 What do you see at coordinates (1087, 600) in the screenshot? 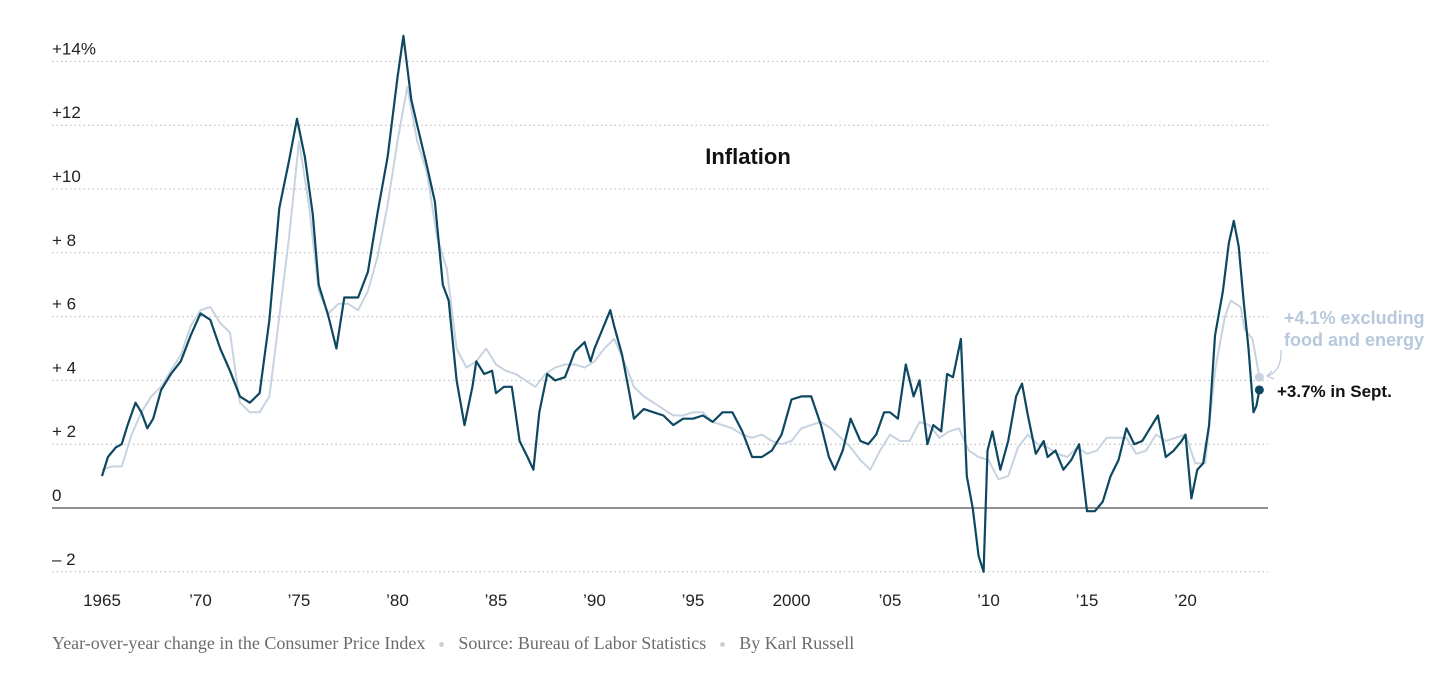
I see `x-tick-label: ’15` at bounding box center [1087, 600].